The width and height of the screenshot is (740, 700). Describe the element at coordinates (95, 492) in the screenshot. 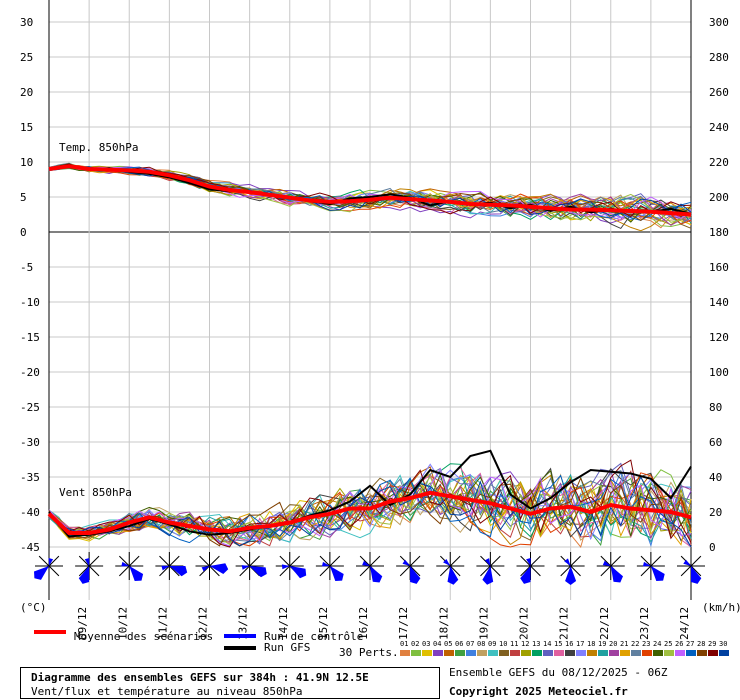

I see `wind-panel-label: Vent 850hPa` at that location.